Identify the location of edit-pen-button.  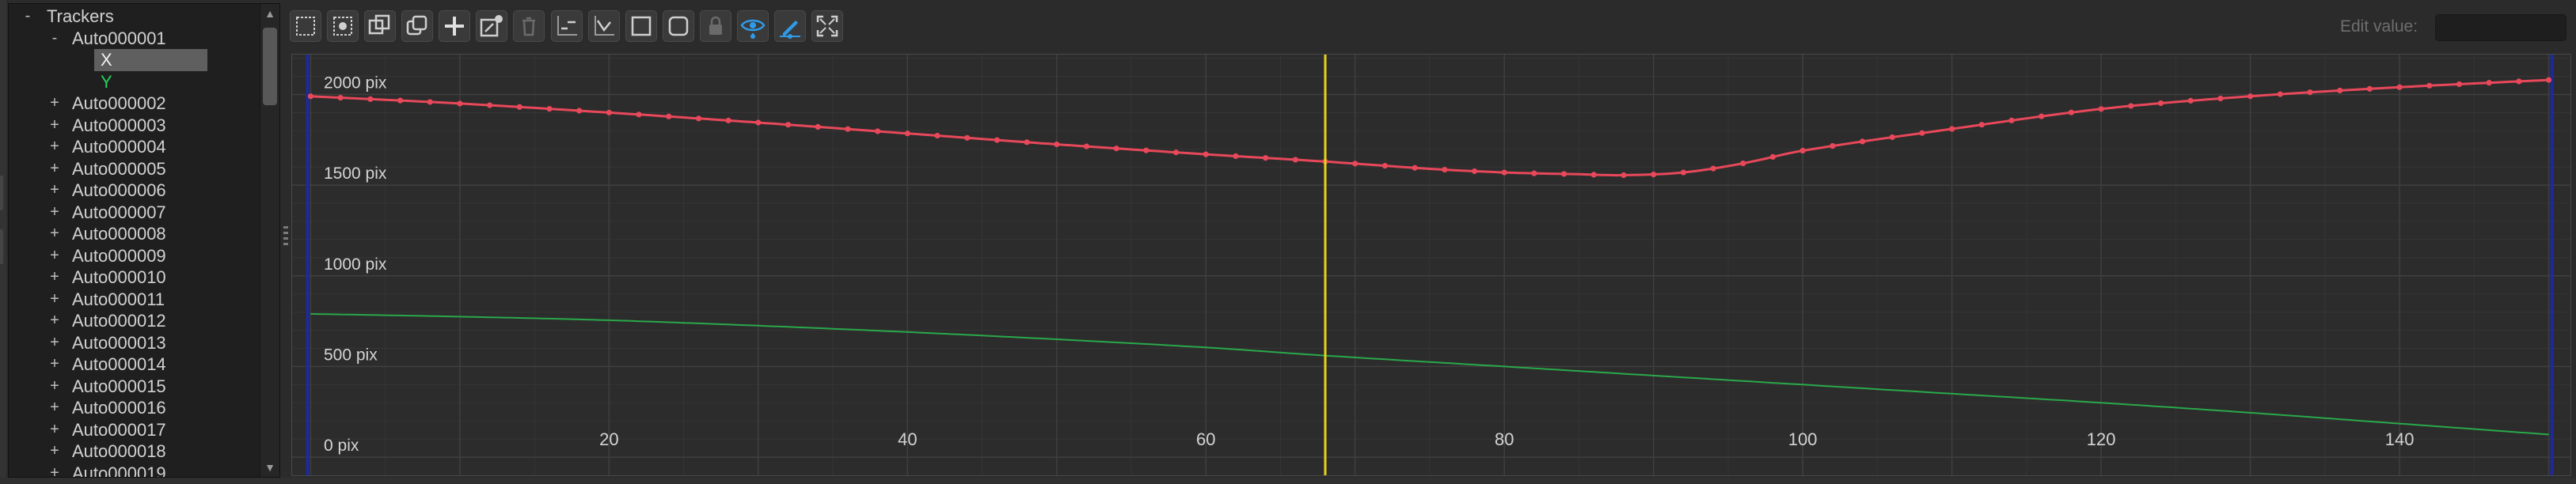
(790, 26).